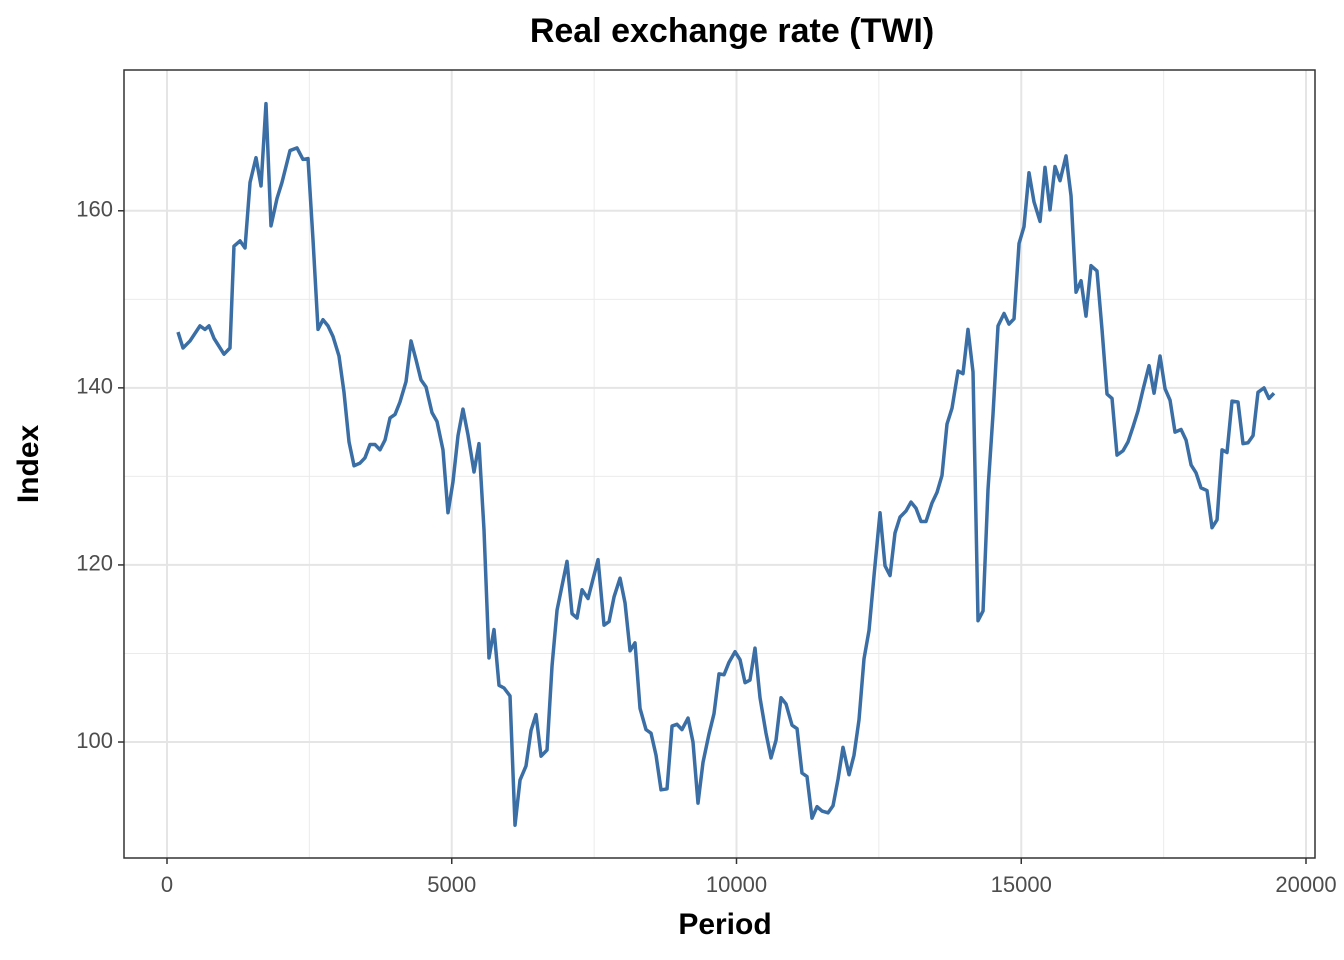 This screenshot has width=1344, height=960. What do you see at coordinates (28, 464) in the screenshot?
I see `y-axis-title: Index` at bounding box center [28, 464].